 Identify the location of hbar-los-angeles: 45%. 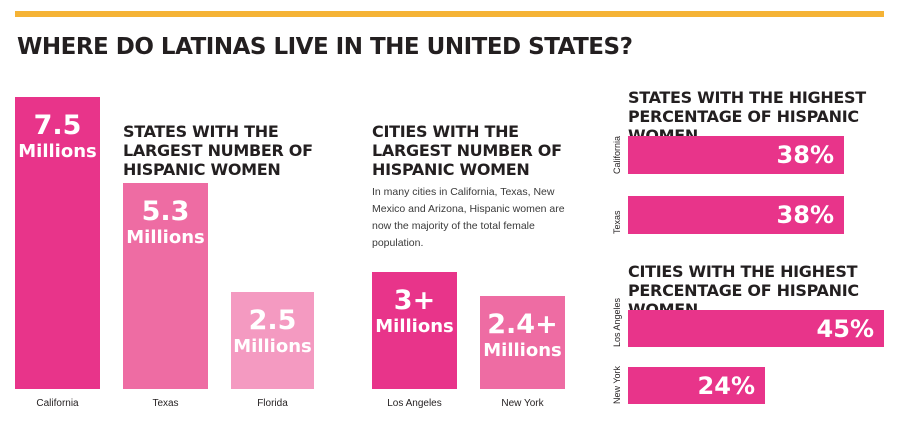
(756, 328).